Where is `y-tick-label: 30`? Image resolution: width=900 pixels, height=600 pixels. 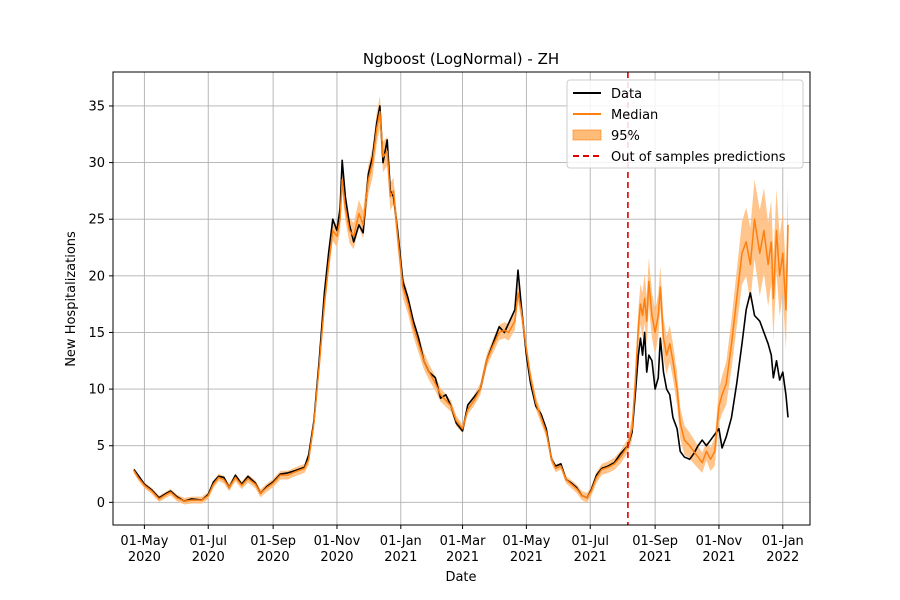
y-tick-label: 30 is located at coordinates (96, 163).